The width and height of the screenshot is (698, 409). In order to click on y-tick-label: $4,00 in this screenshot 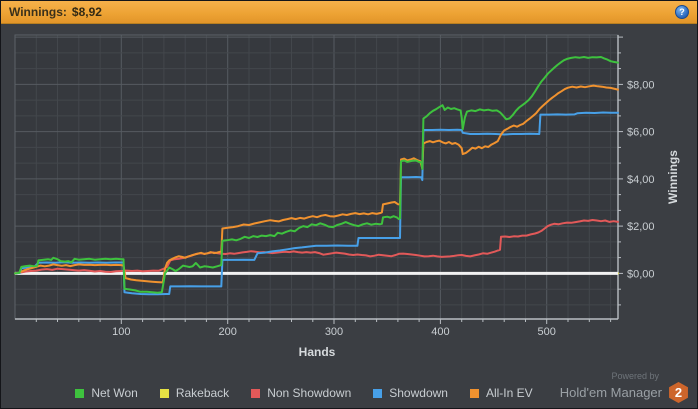, I will do `click(641, 180)`.